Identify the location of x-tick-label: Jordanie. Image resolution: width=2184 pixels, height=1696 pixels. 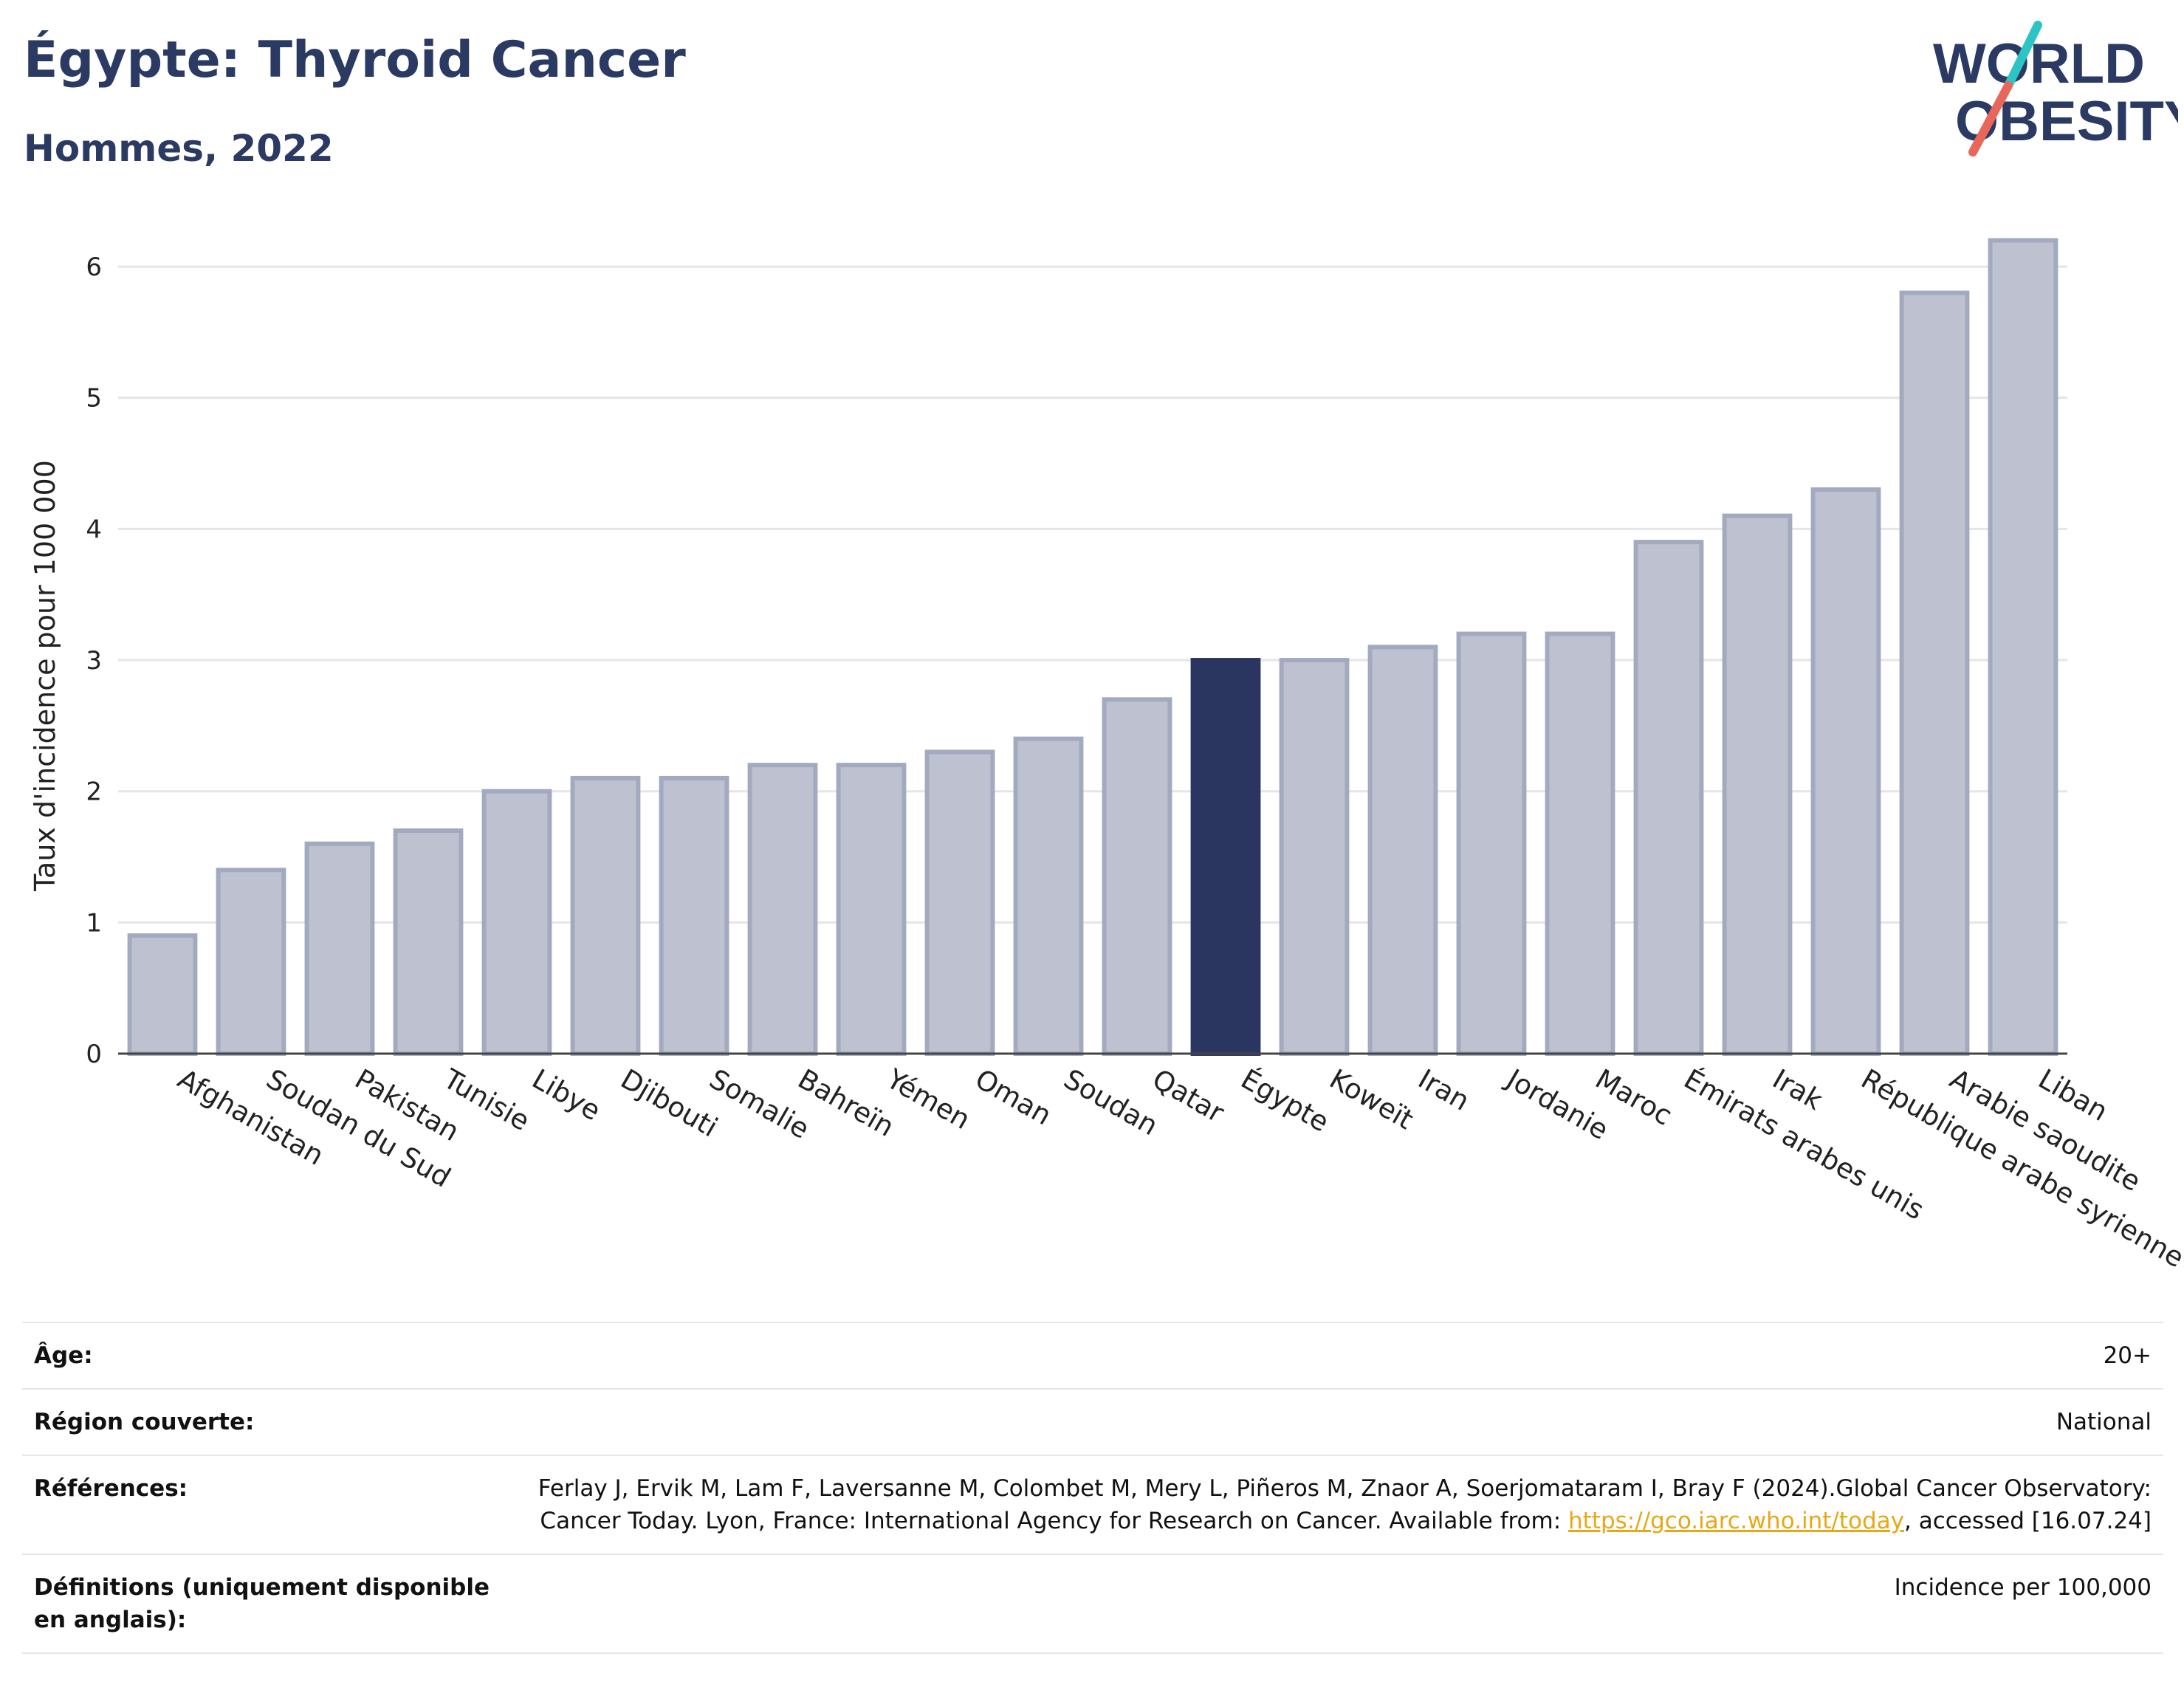
(1557, 1104).